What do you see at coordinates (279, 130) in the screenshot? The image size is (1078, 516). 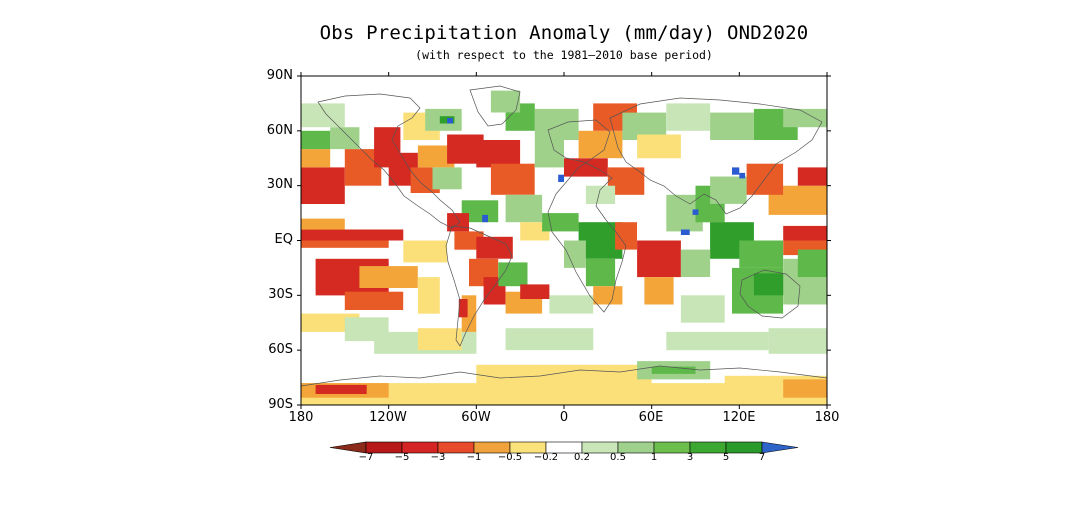 I see `lat-label-60n: 60N` at bounding box center [279, 130].